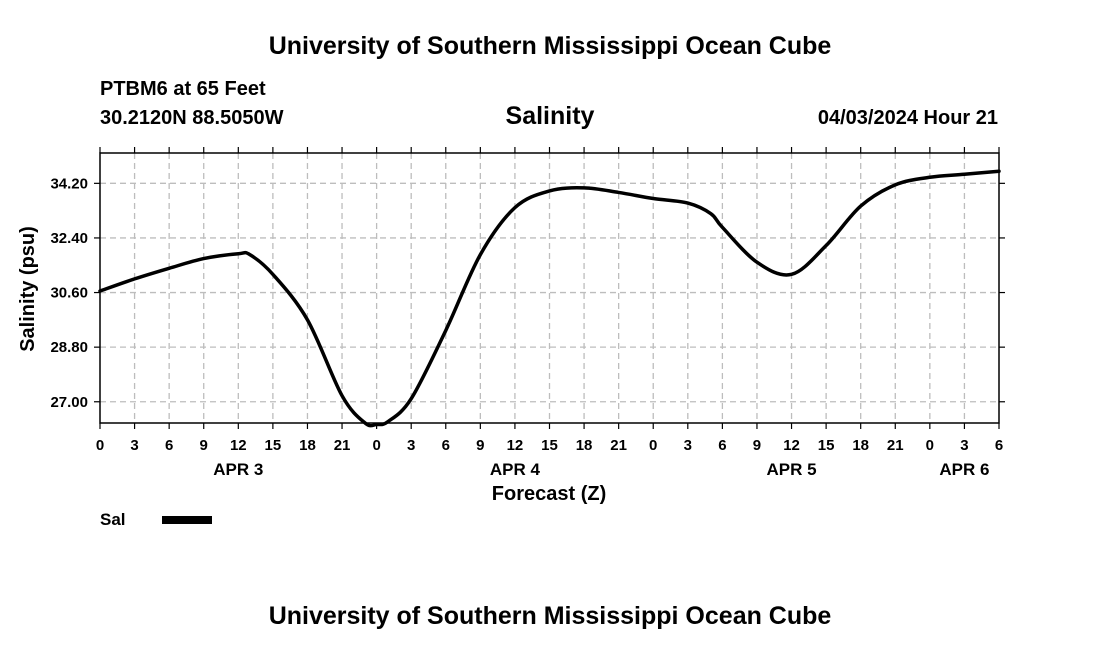 The height and width of the screenshot is (650, 1100). I want to click on y-tick-labels: 27.00 28.80 30.60 32.40 34.20, so click(69, 292).